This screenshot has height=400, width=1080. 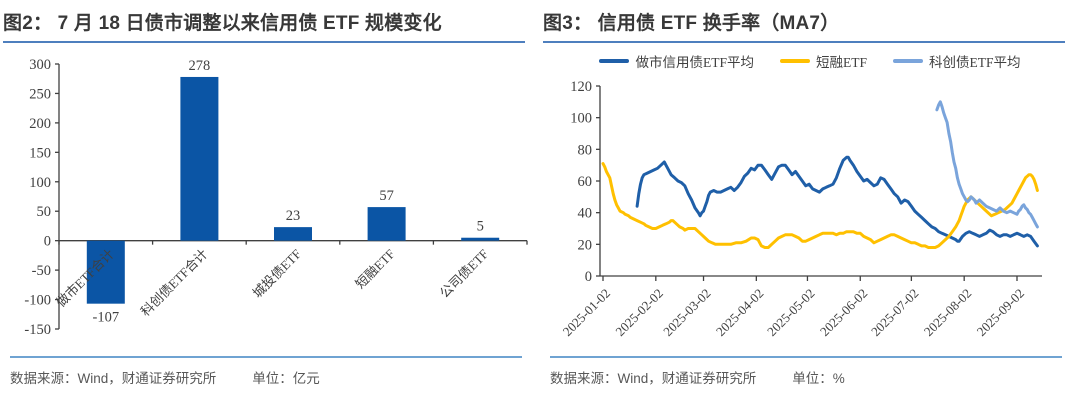 What do you see at coordinates (41, 271) in the screenshot?
I see `y-axis-tick-label: -50` at bounding box center [41, 271].